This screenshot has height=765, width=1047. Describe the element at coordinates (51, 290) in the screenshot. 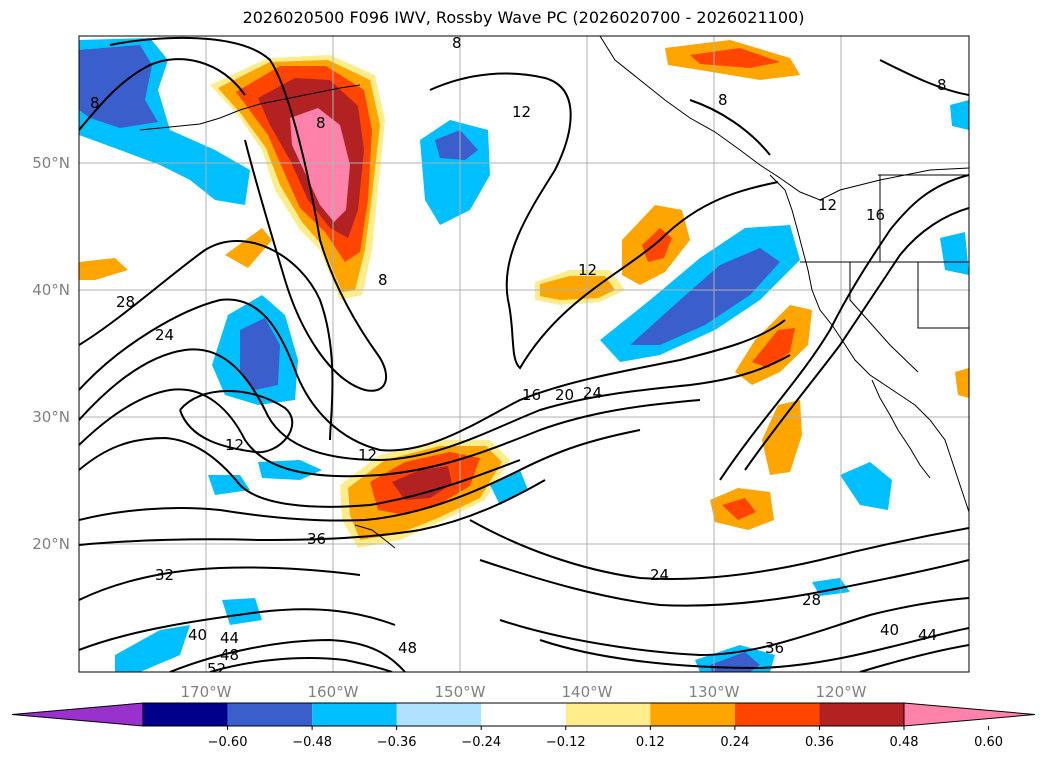

I see `lat-label: 40°N` at that location.